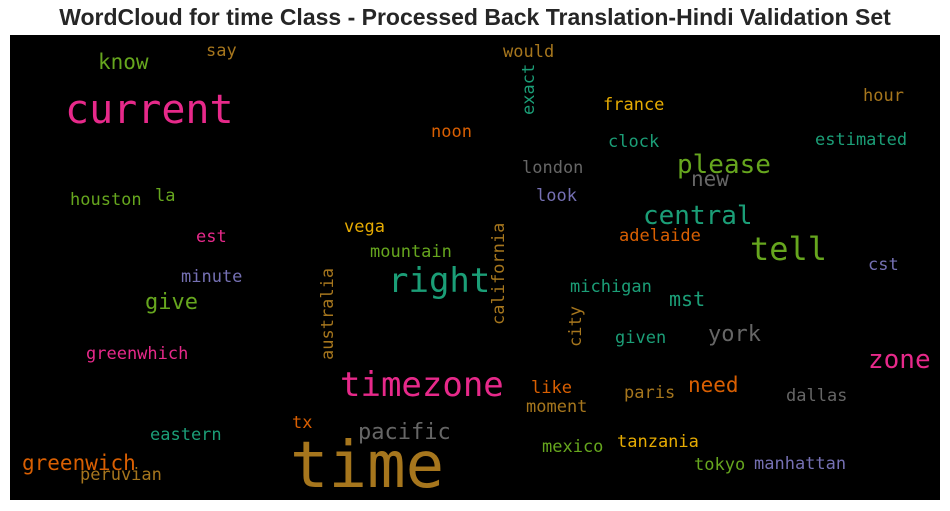 This screenshot has height=511, width=950. I want to click on word-york: york, so click(734, 334).